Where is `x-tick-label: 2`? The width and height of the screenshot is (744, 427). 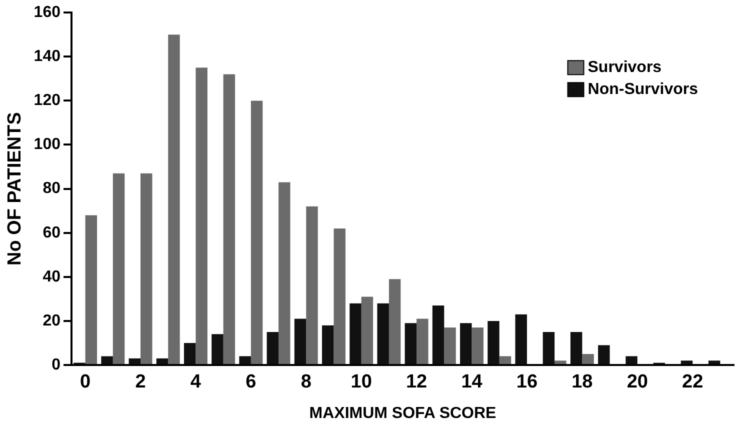
x-tick-label: 2 is located at coordinates (140, 382).